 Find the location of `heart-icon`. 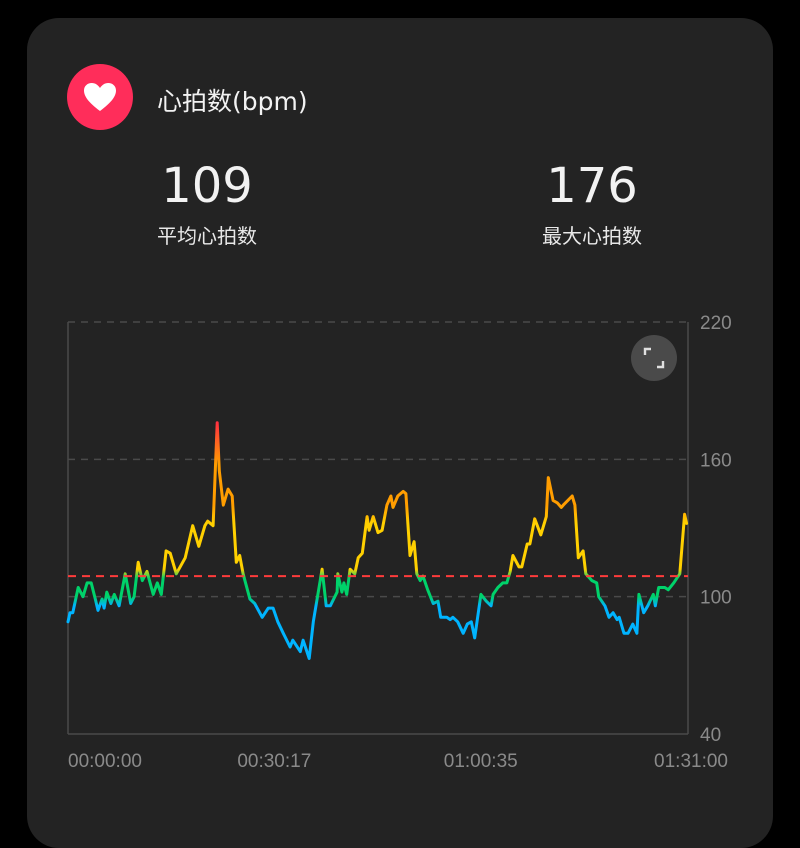

heart-icon is located at coordinates (100, 97).